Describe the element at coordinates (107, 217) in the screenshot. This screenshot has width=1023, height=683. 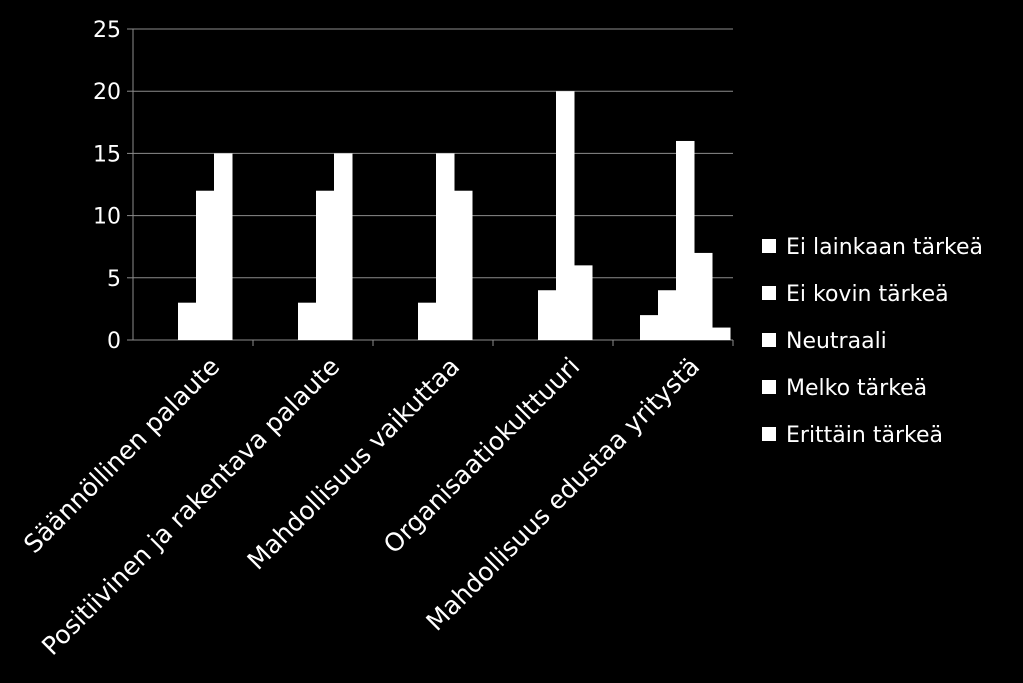
I see `y-tick-label: 10` at that location.